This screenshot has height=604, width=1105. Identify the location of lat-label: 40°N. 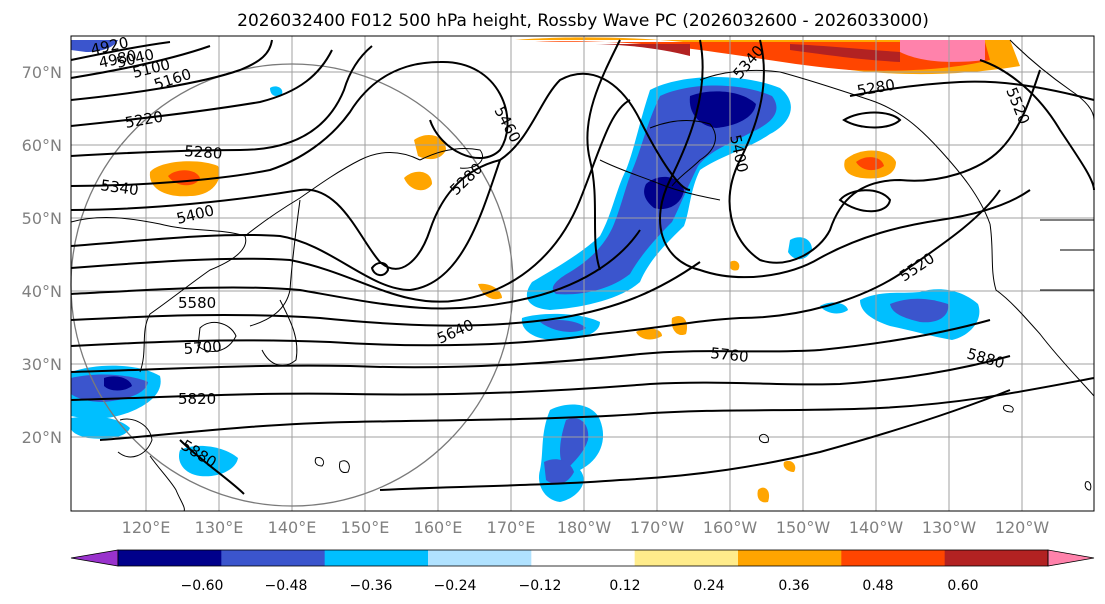
(42, 291).